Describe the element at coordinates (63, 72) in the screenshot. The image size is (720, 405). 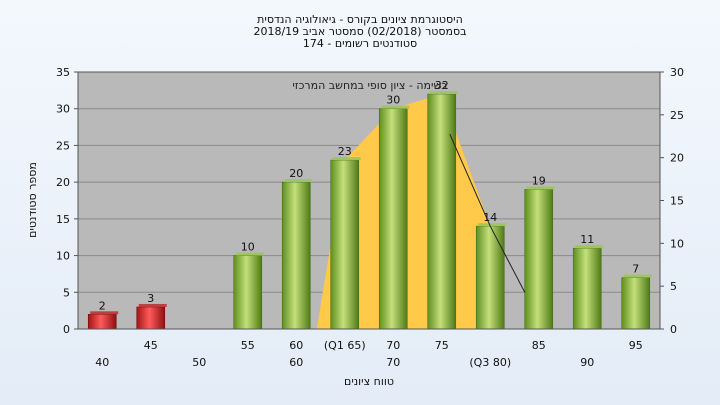
I see `y-left-tick-label: 35` at that location.